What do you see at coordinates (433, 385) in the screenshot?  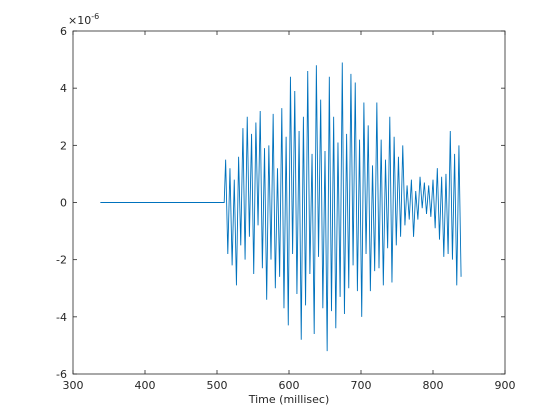 I see `x-tick-label: 800` at bounding box center [433, 385].